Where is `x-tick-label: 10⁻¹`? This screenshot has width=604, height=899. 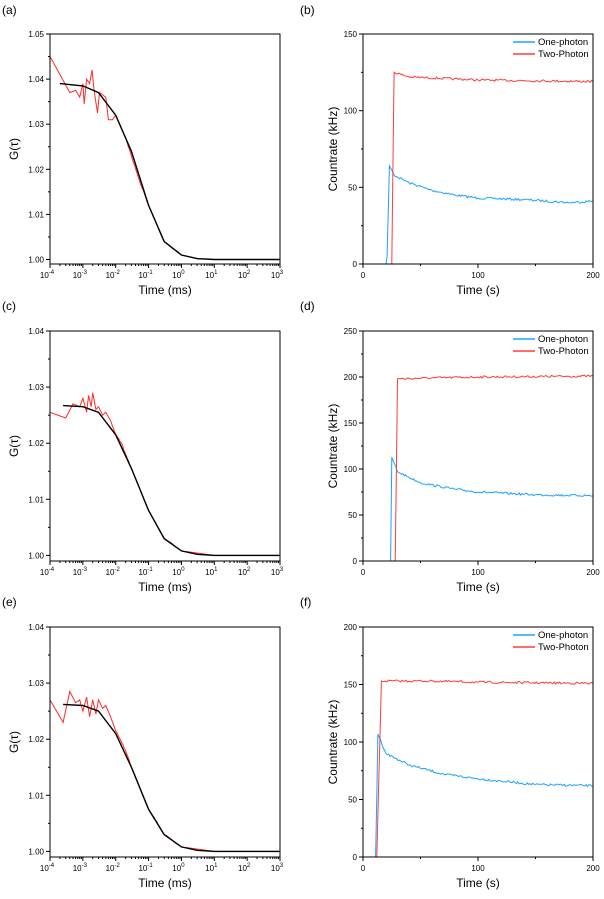 x-tick-label: 10⁻¹ is located at coordinates (145, 868).